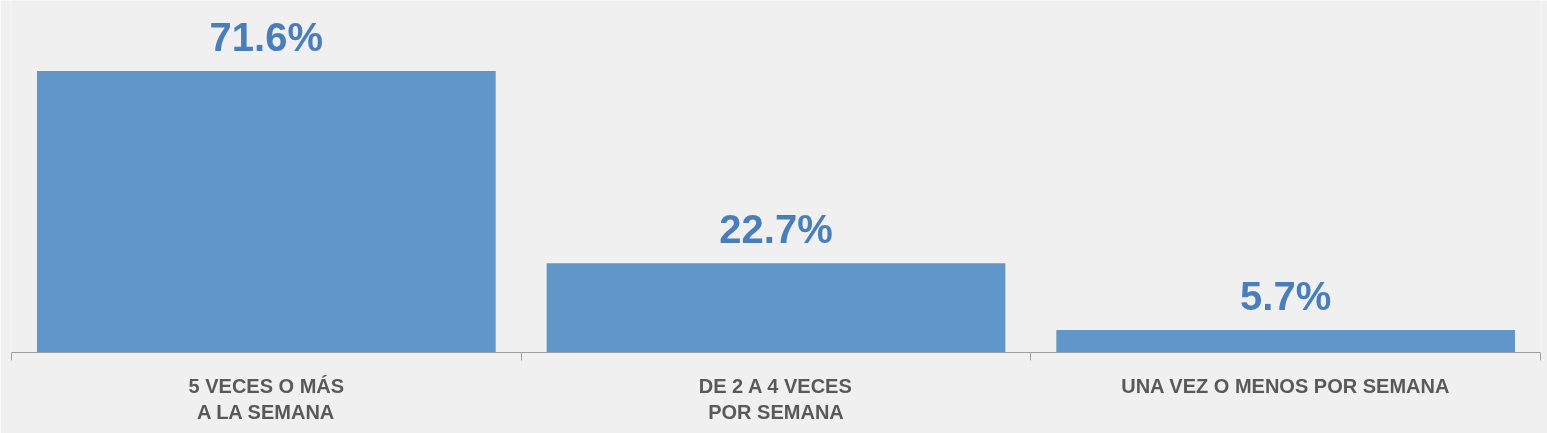  I want to click on data-label: 5.7%, so click(1286, 296).